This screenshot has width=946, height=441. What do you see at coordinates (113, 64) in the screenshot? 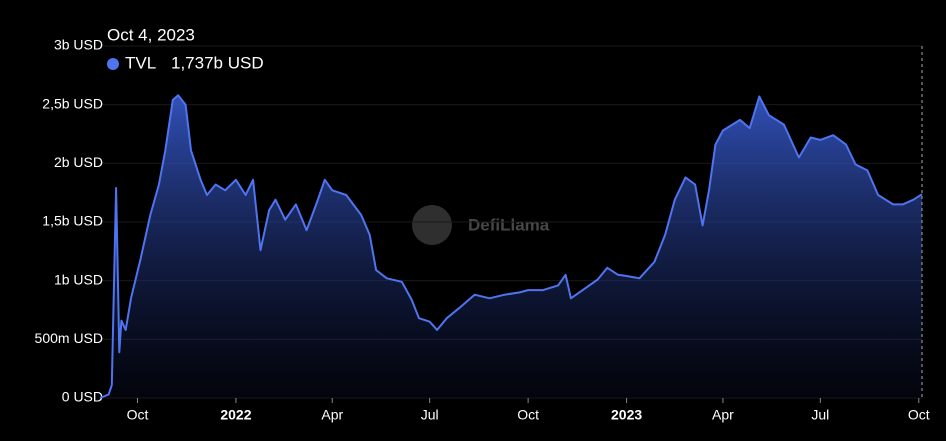
I see `legend-dot` at bounding box center [113, 64].